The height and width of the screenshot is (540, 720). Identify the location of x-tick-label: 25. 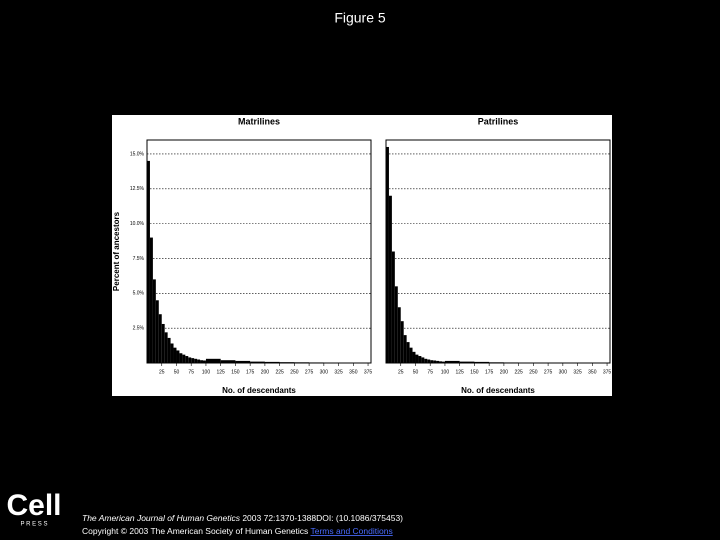
(401, 372).